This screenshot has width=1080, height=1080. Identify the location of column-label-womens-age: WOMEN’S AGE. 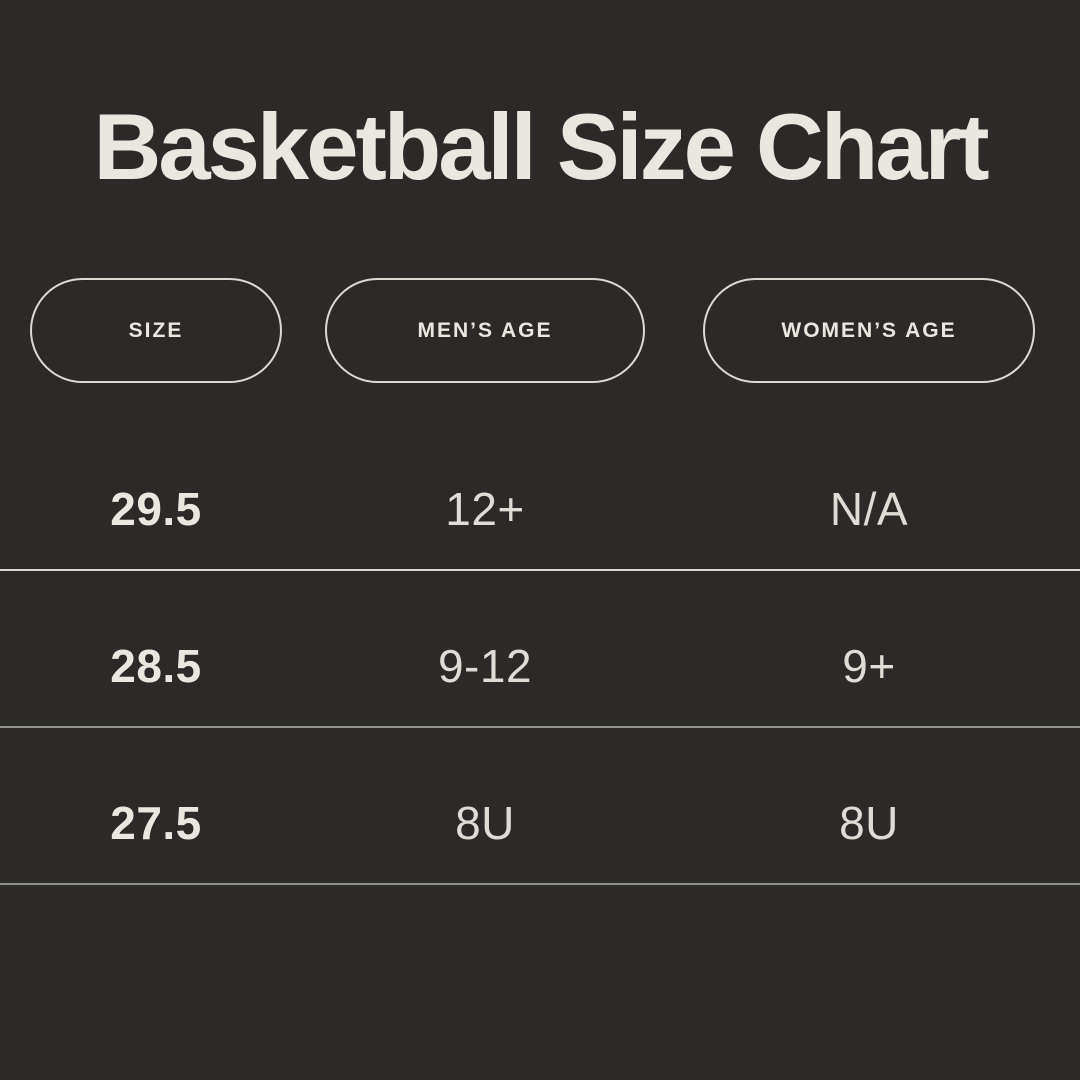
(869, 330).